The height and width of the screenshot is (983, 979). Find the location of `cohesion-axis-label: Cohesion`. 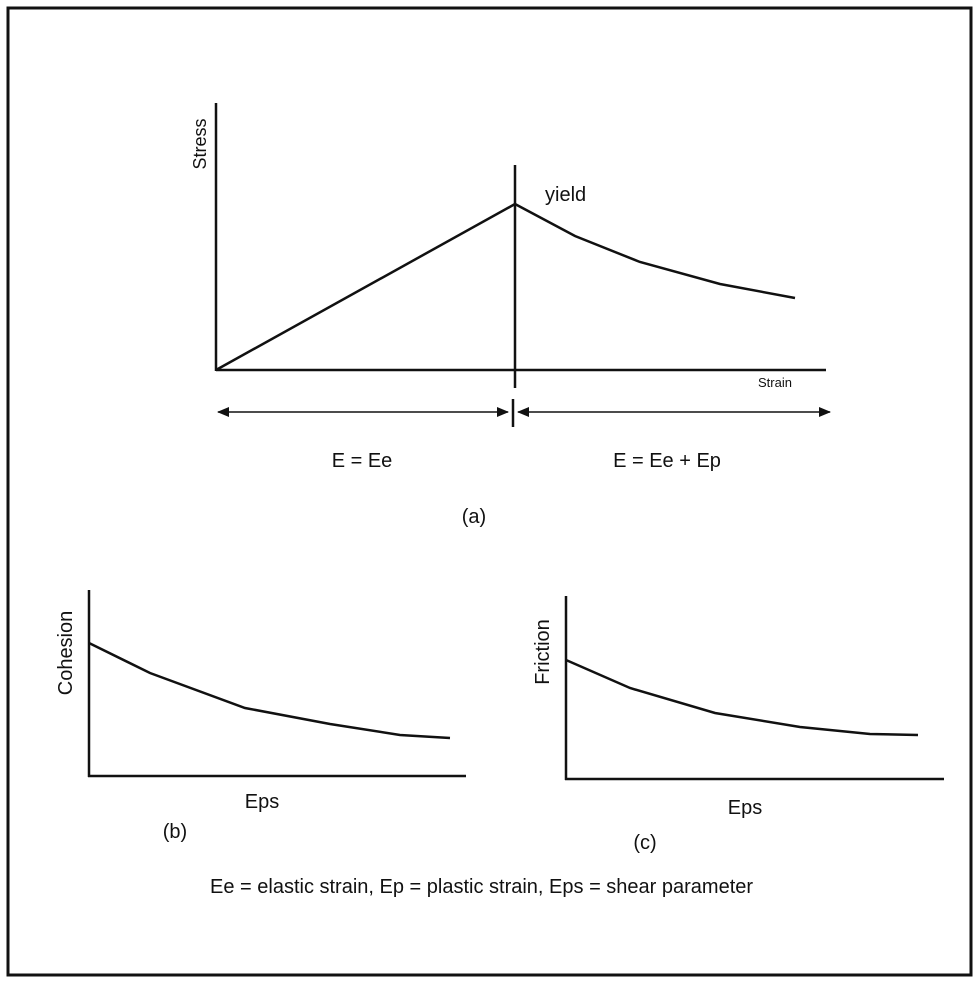

cohesion-axis-label: Cohesion is located at coordinates (66, 653).